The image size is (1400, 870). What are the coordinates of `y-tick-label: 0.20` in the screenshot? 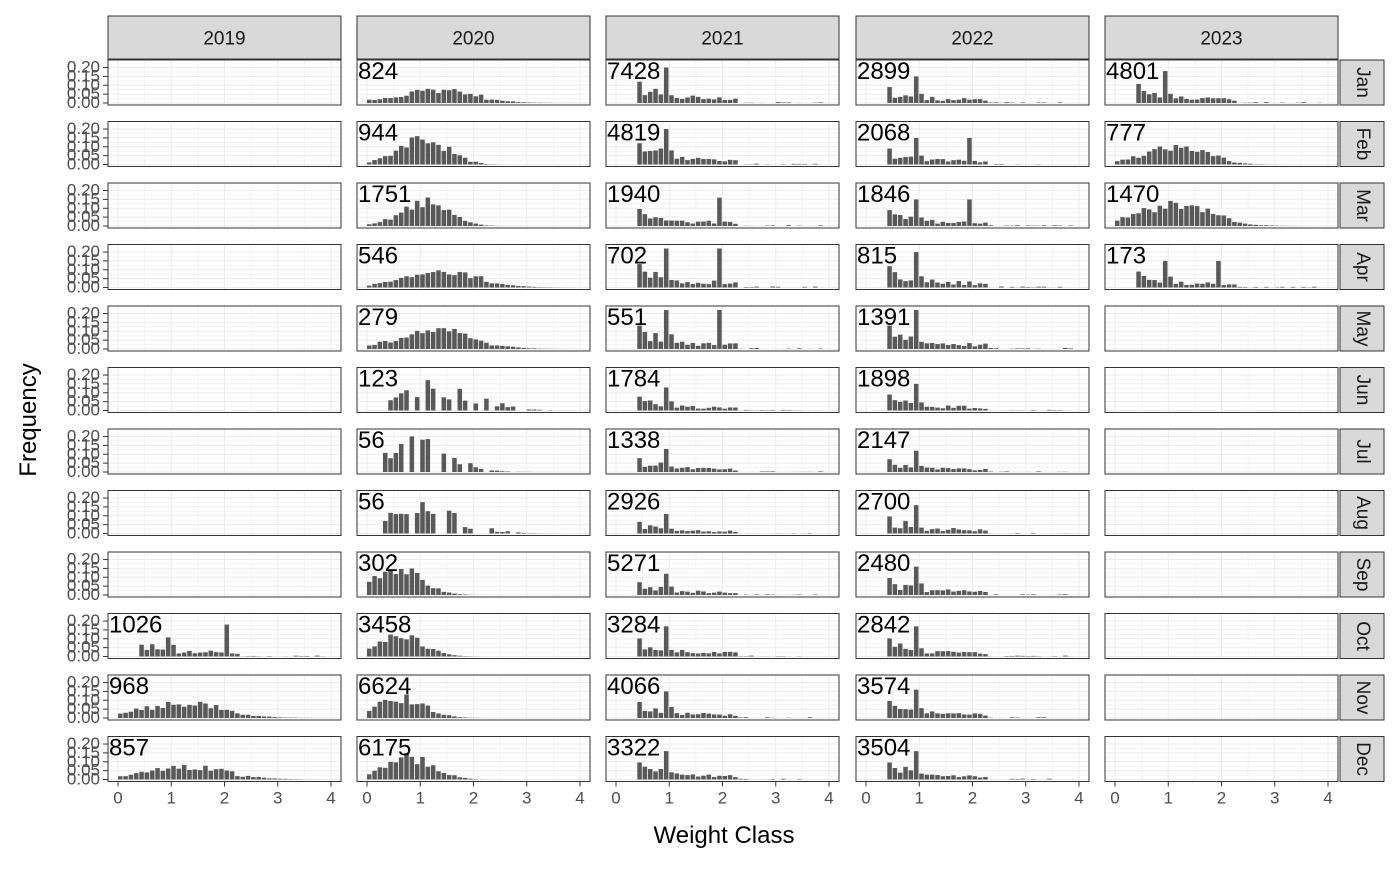 It's located at (83, 67).